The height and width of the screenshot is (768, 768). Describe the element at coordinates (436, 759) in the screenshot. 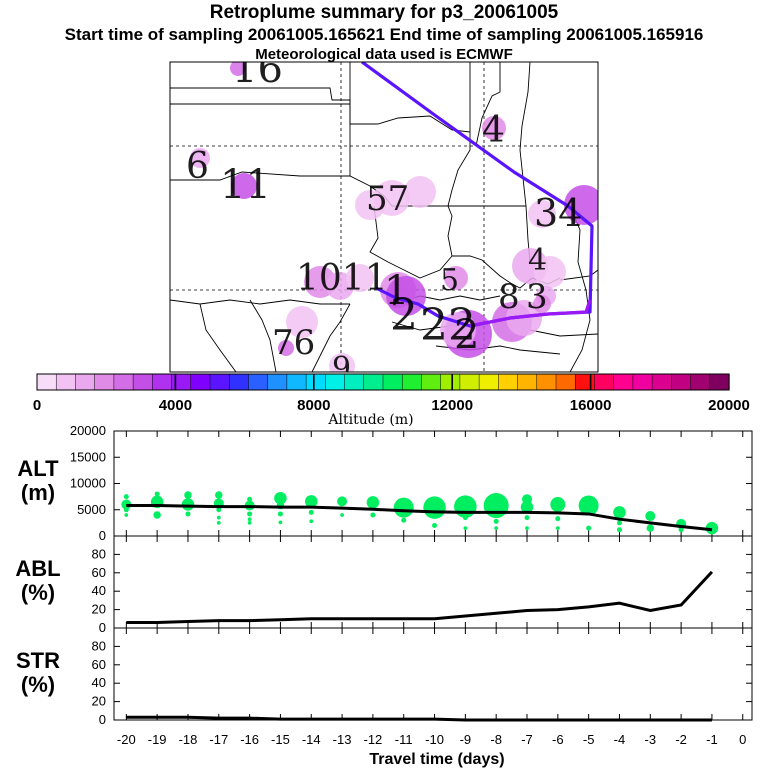

I see `x-axis-title: Travel time (days)` at that location.